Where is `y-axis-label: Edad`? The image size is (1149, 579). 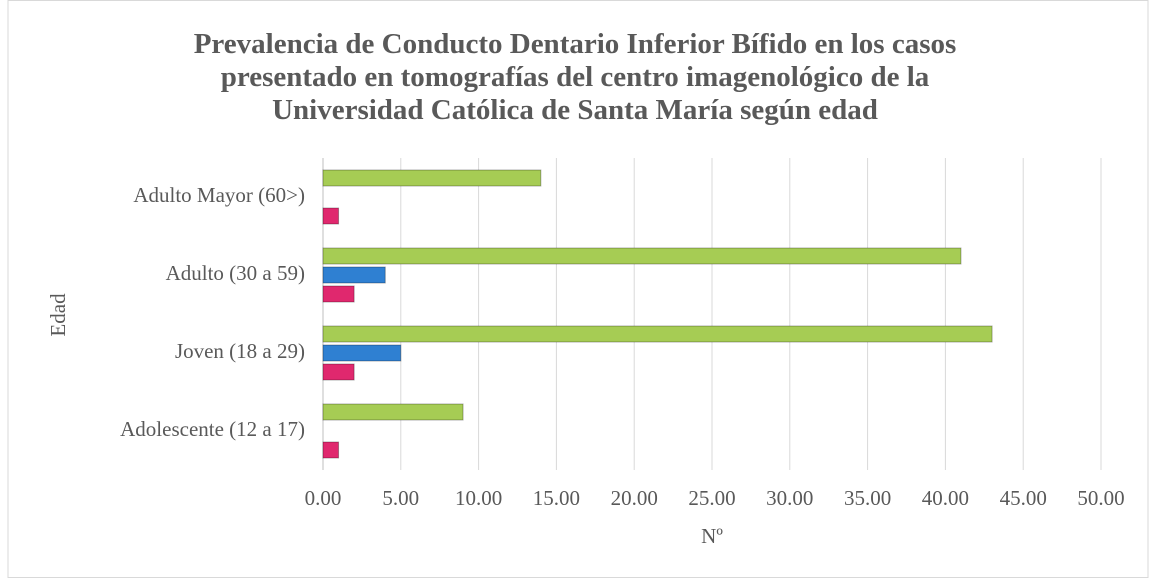
y-axis-label: Edad is located at coordinates (58, 315).